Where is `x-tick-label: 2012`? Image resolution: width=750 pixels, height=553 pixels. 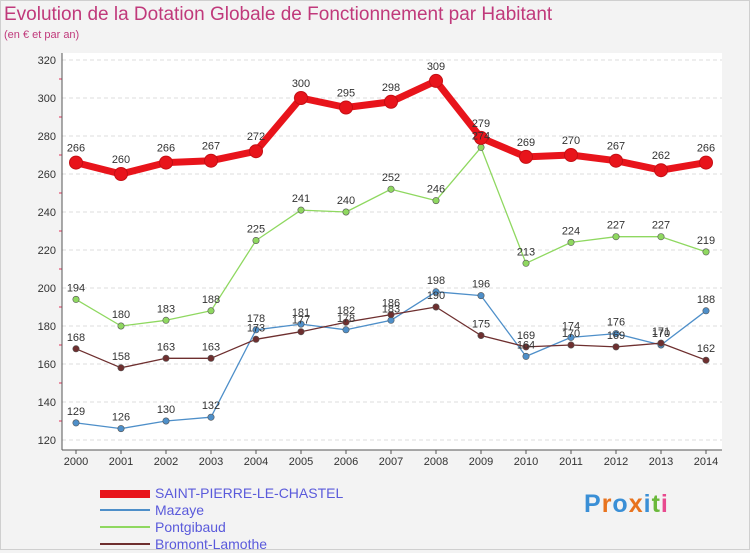
x-tick-label: 2012 is located at coordinates (616, 462).